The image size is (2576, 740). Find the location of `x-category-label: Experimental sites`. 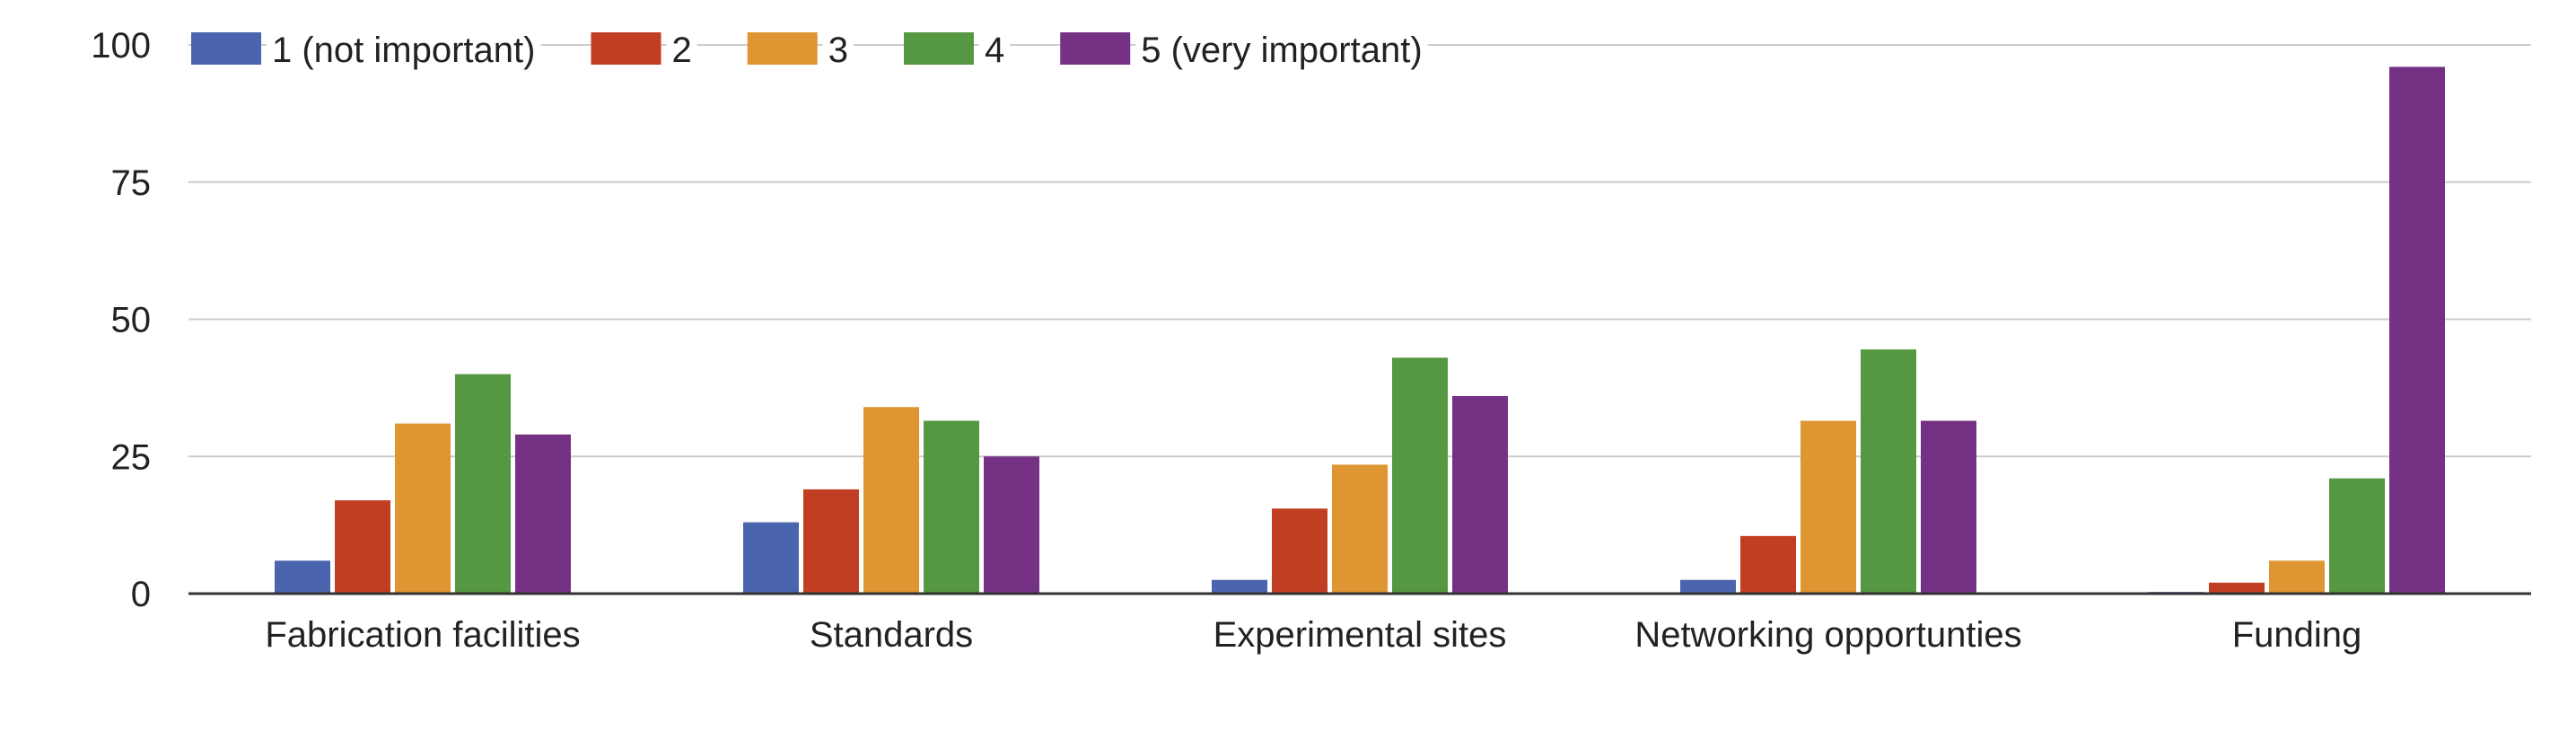

x-category-label: Experimental sites is located at coordinates (1360, 635).